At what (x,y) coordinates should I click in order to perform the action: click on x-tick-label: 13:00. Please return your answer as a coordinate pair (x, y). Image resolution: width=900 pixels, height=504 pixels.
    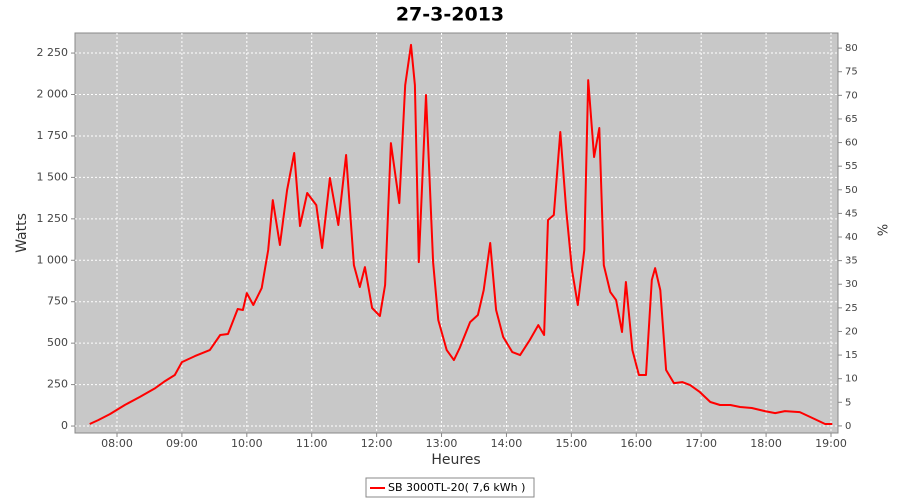
    Looking at the image, I should click on (442, 443).